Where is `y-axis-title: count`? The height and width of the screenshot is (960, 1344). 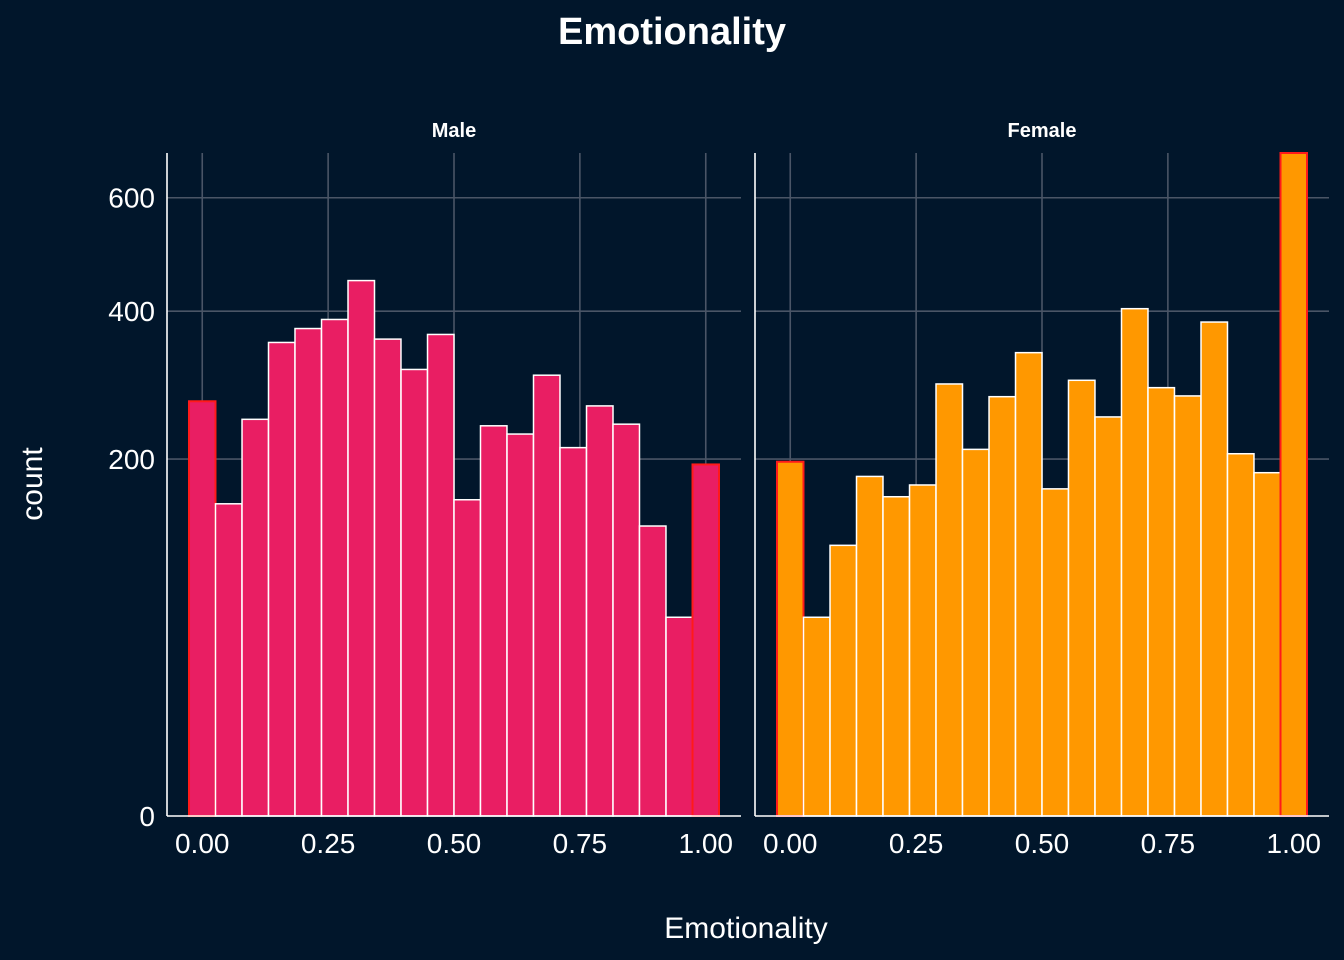
y-axis-title: count is located at coordinates (32, 484).